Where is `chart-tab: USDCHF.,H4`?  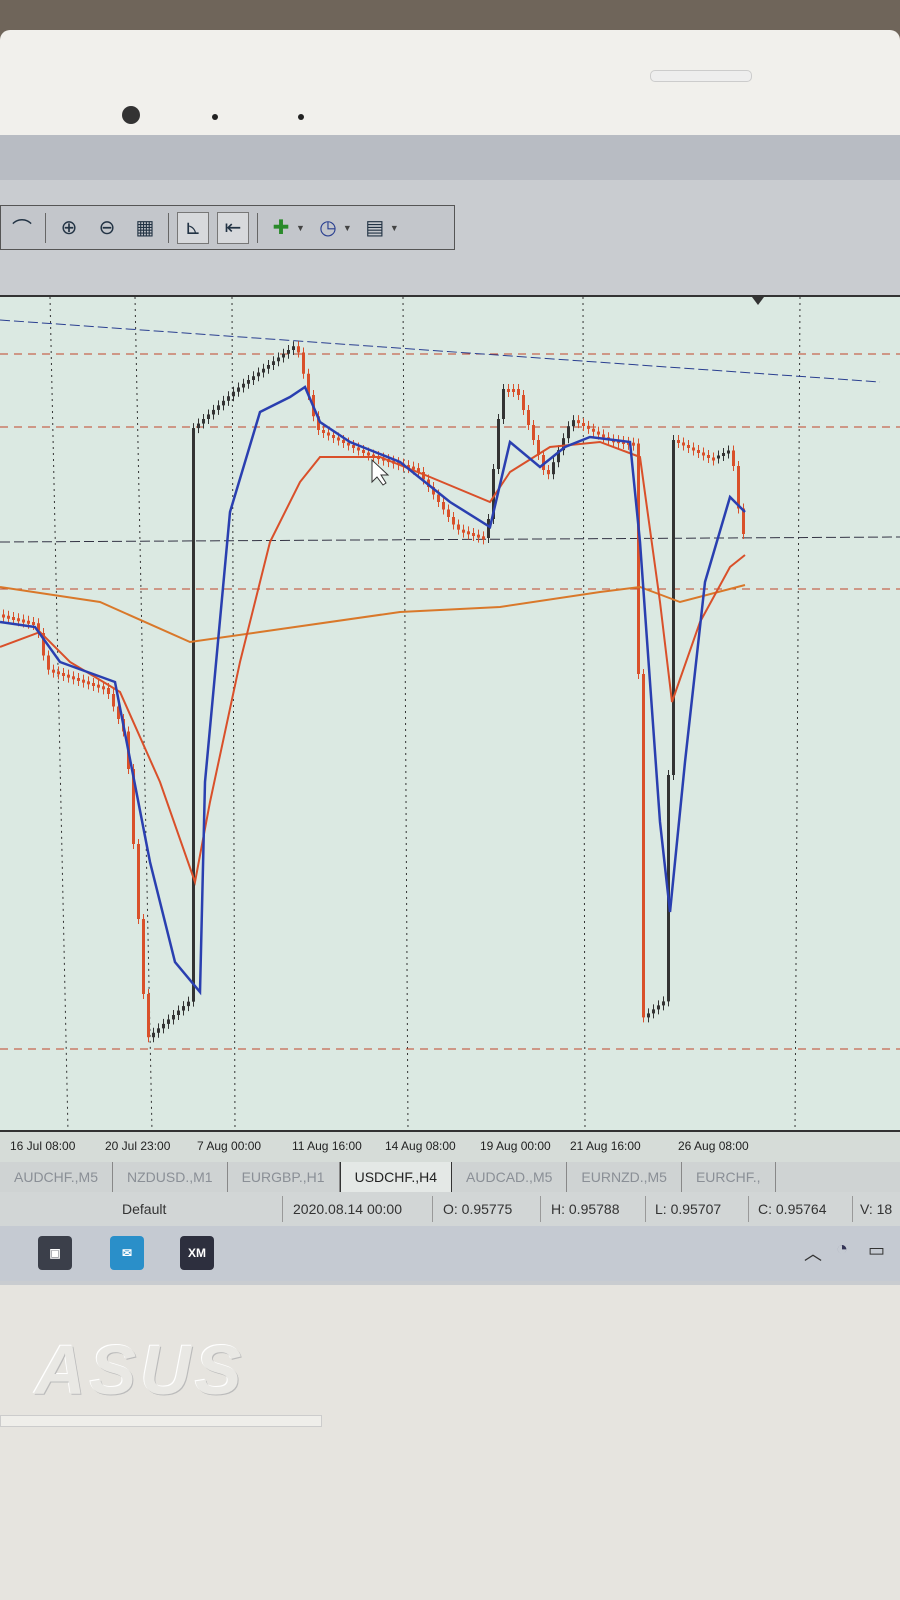
chart-tab: USDCHF.,H4 is located at coordinates (396, 1177).